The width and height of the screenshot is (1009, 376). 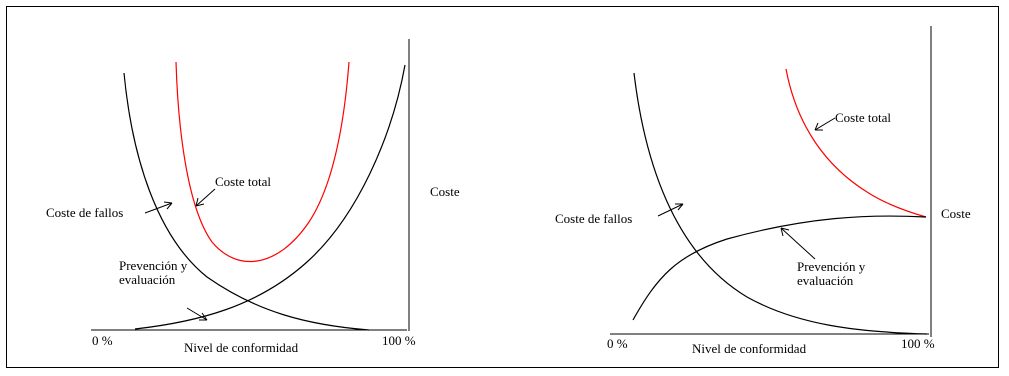 I want to click on left-total-cost-arrowhead, so click(x=200, y=202).